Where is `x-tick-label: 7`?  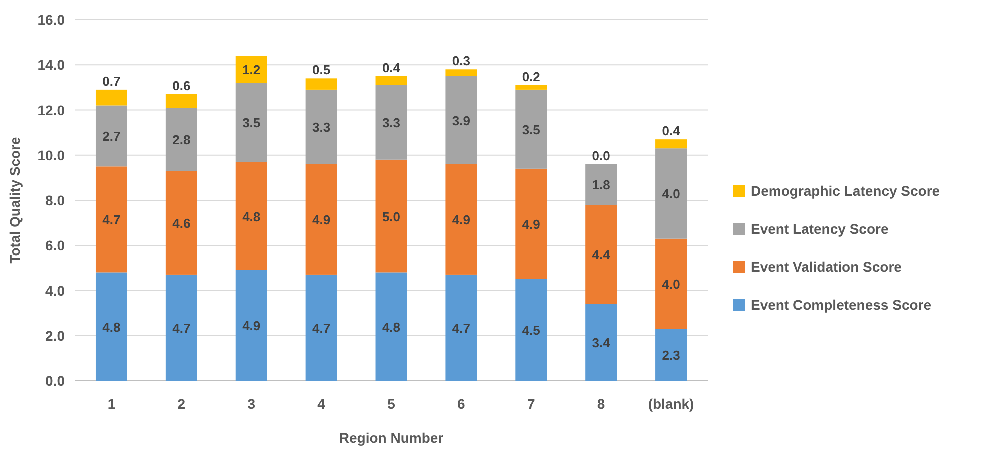 x-tick-label: 7 is located at coordinates (531, 404).